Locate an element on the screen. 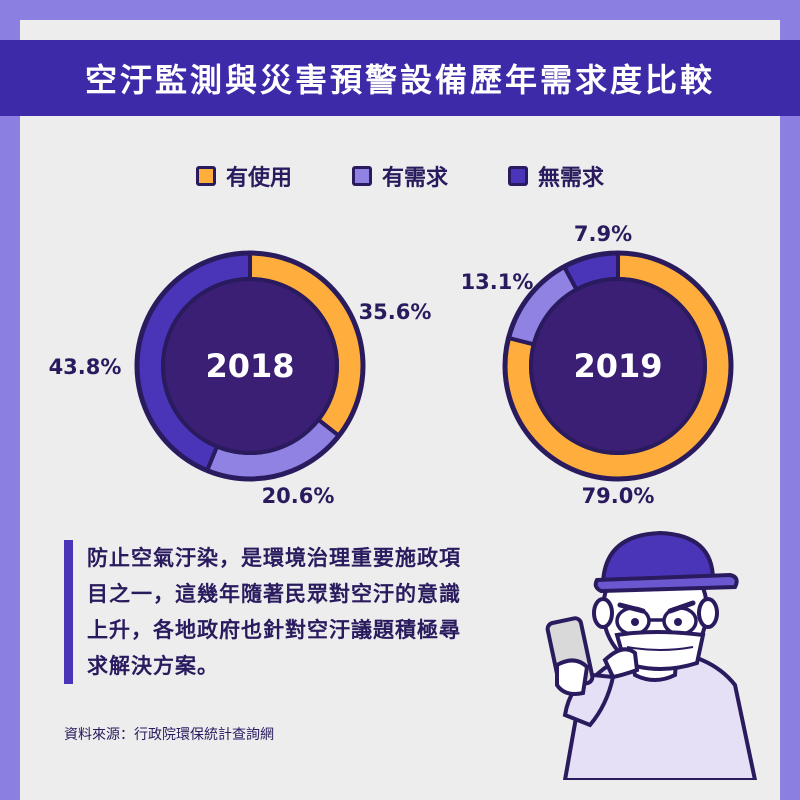 This screenshot has width=800, height=800. cap is located at coordinates (658, 558).